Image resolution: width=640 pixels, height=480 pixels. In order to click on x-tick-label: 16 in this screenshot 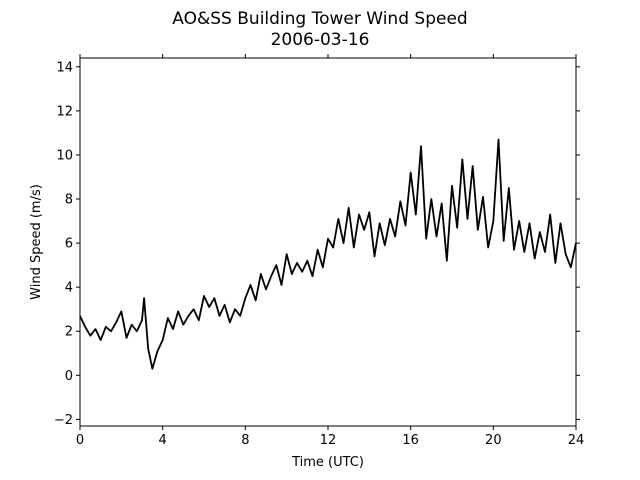, I will do `click(410, 440)`.